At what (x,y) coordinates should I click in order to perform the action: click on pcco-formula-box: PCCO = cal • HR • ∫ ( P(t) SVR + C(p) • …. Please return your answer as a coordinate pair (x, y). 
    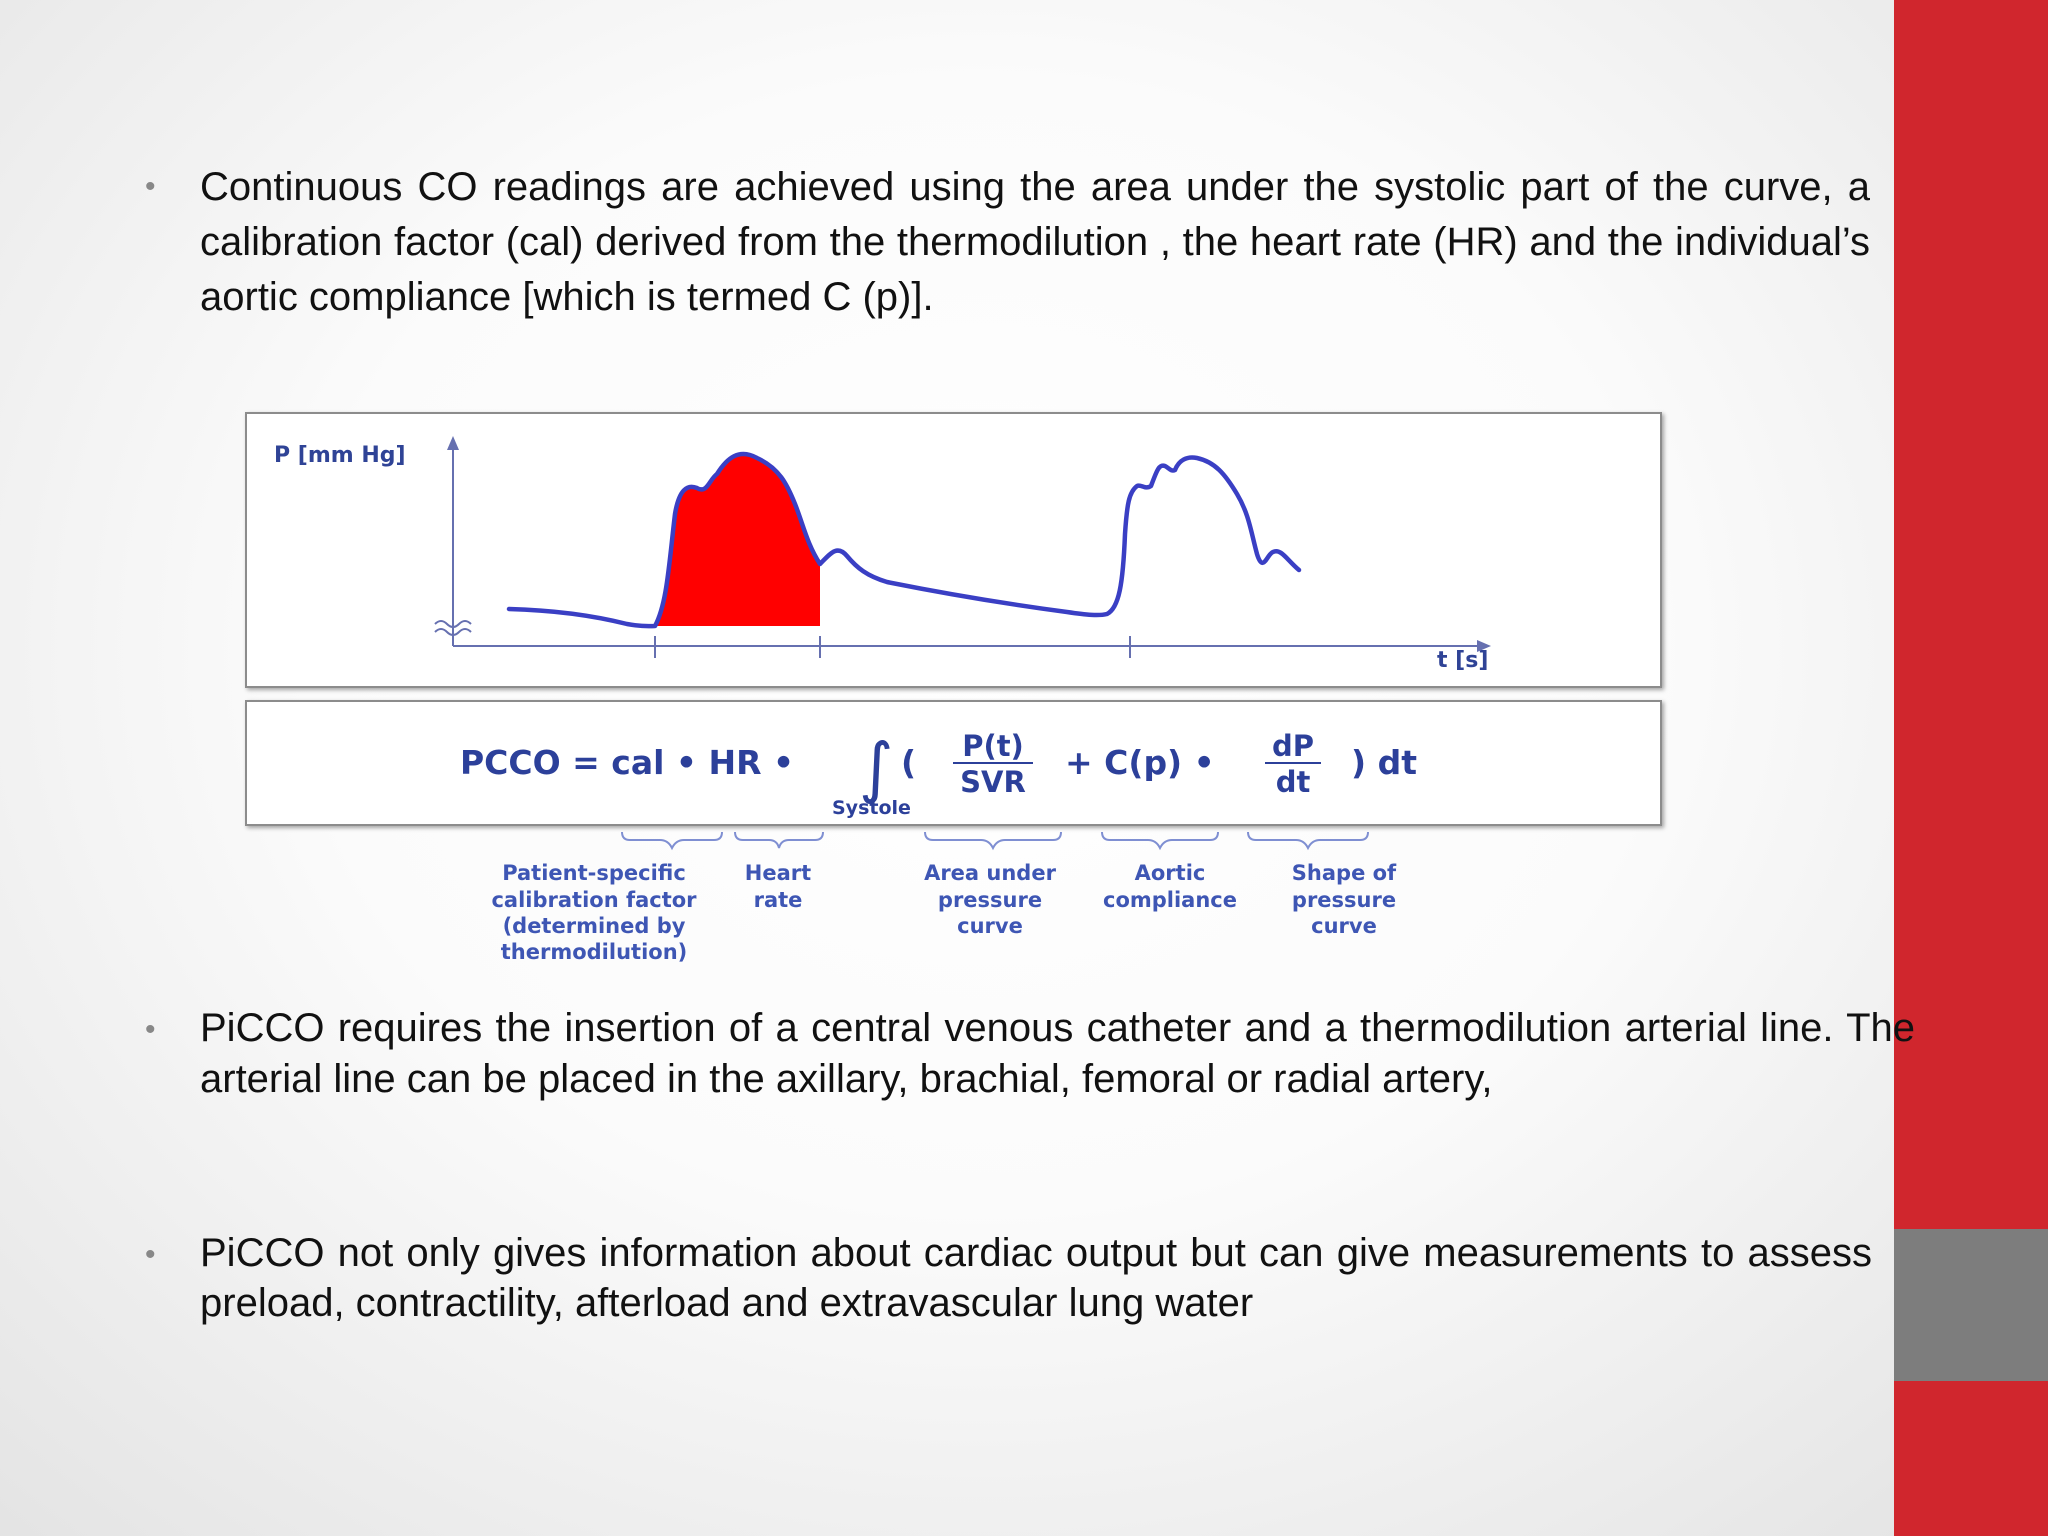
    Looking at the image, I should click on (953, 763).